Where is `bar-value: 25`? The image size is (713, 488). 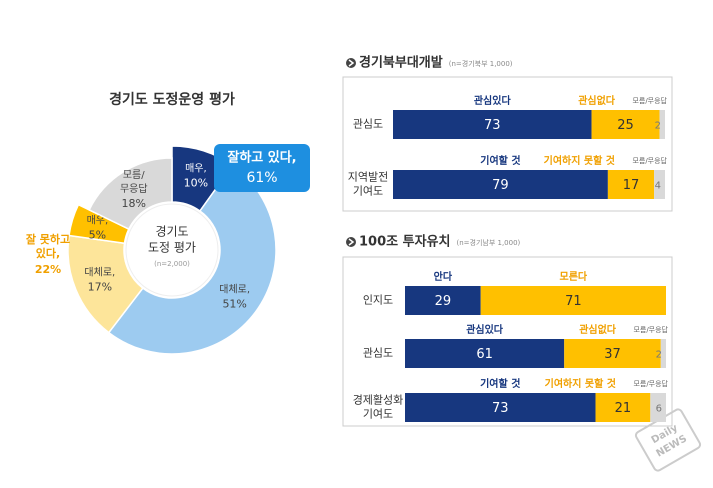 bar-value: 25 is located at coordinates (625, 125).